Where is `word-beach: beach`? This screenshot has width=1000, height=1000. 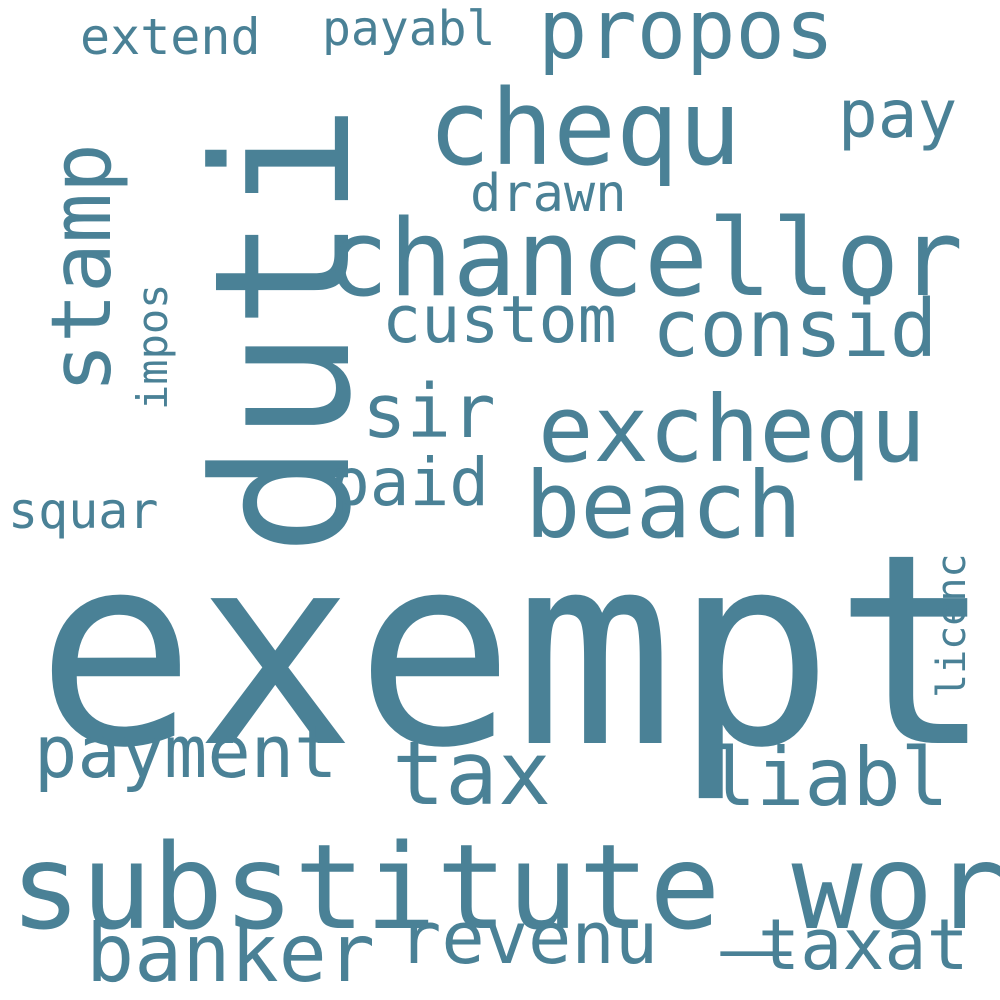 word-beach: beach is located at coordinates (663, 505).